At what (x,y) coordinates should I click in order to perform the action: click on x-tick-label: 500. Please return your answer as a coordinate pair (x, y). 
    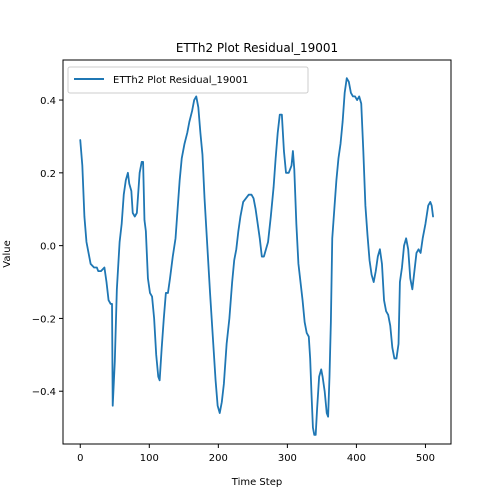
    Looking at the image, I should click on (425, 458).